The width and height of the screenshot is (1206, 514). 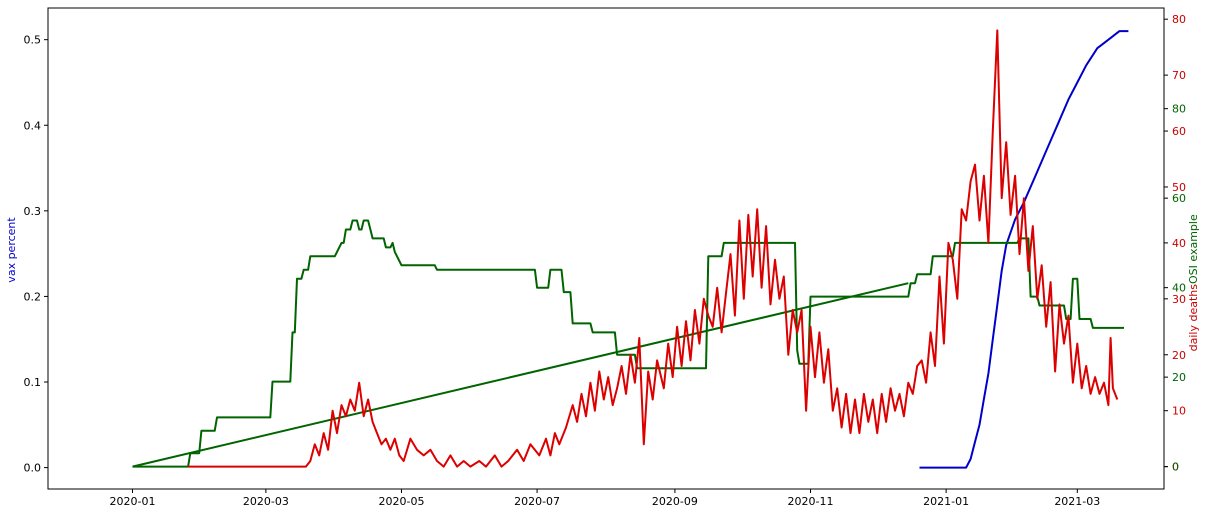 I want to click on x-tick-label: 2020-09, so click(x=675, y=501).